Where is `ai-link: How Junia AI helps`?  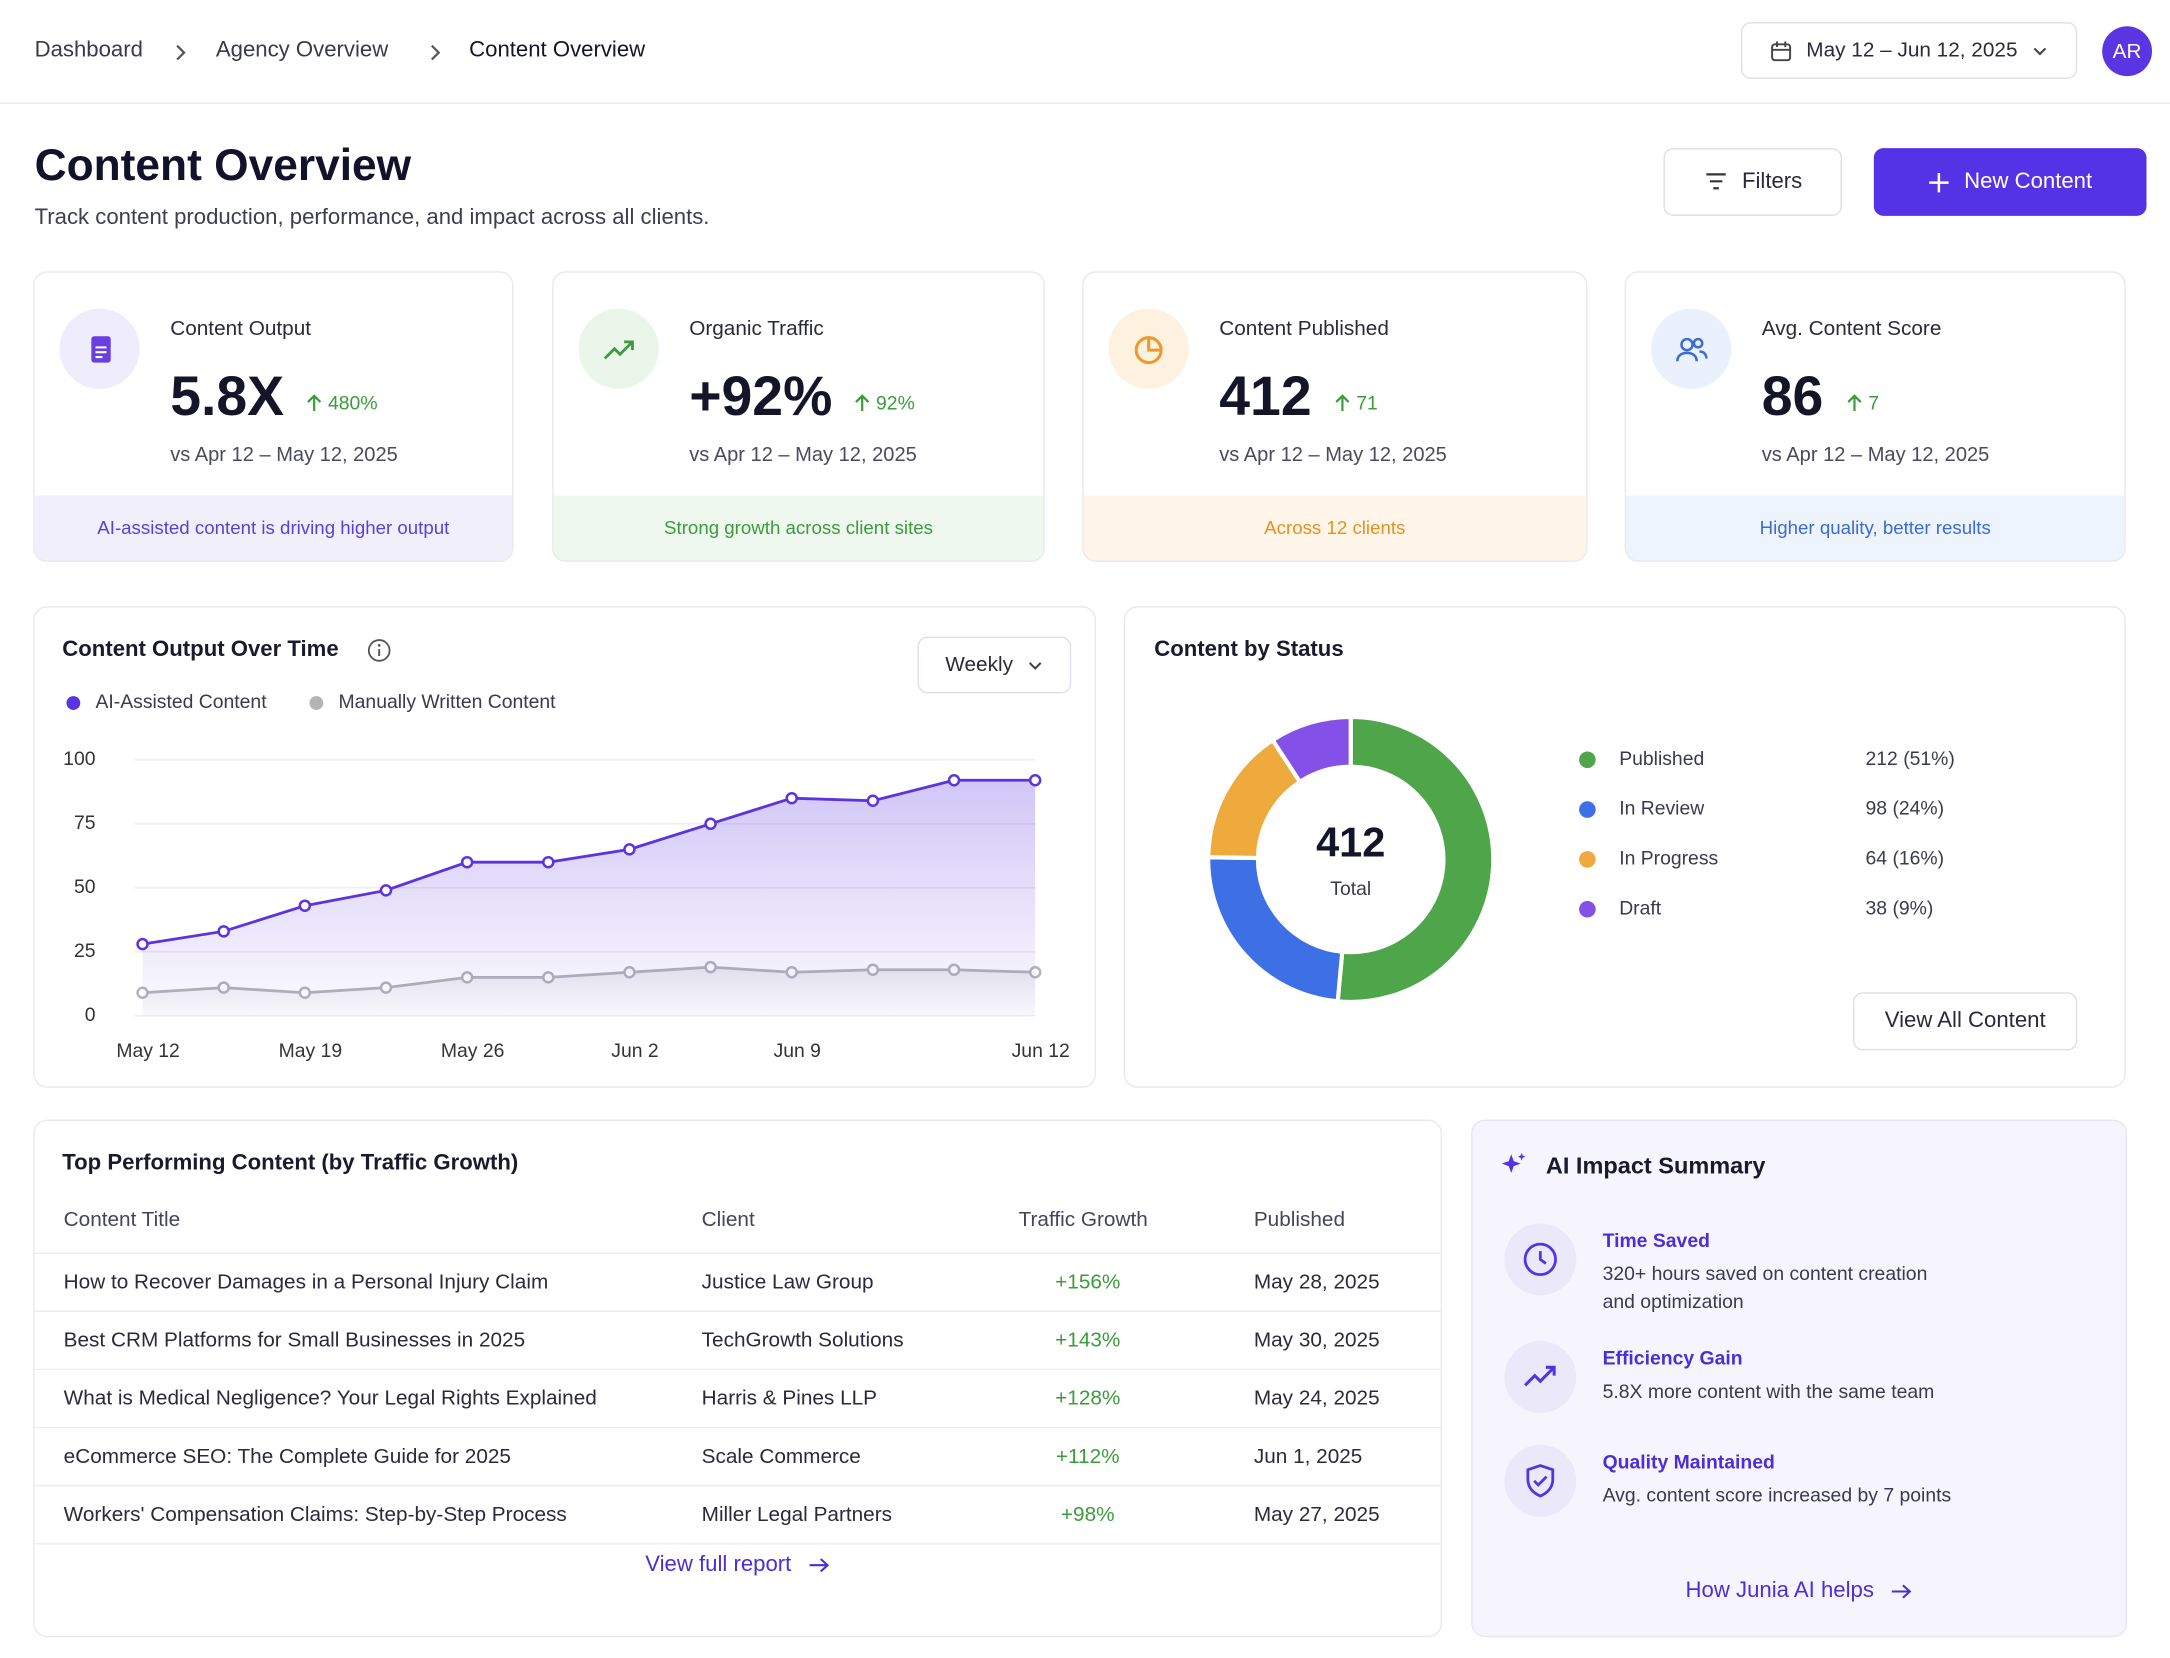
ai-link: How Junia AI helps is located at coordinates (1799, 1591).